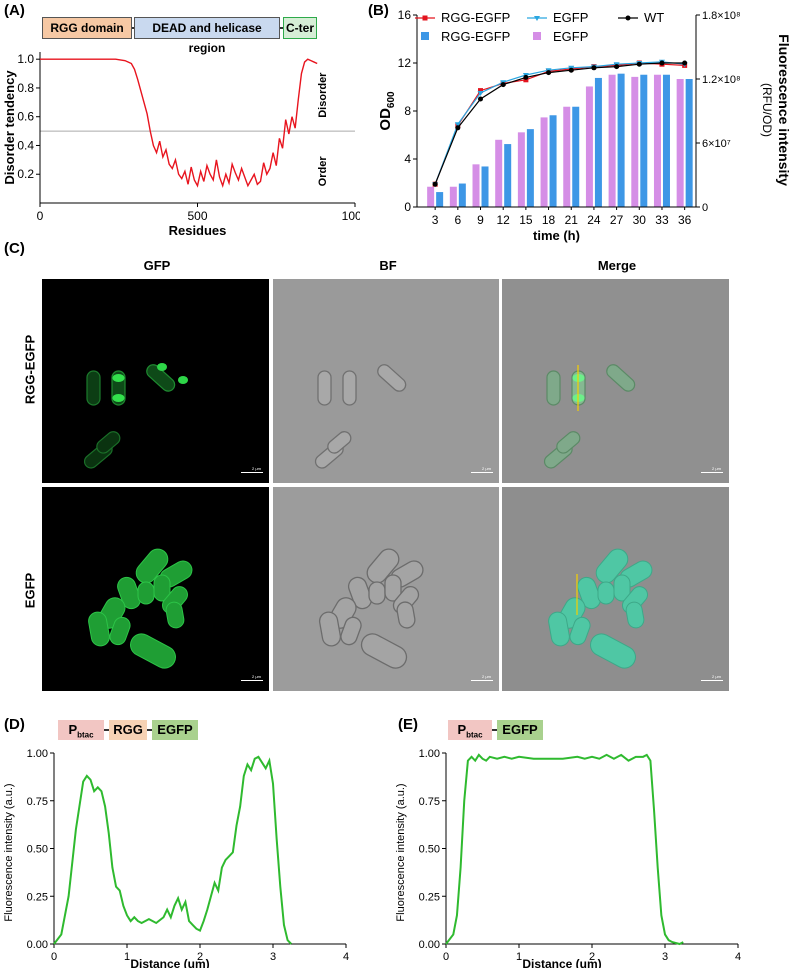  Describe the element at coordinates (37, 945) in the screenshot. I see `y-tick-label: 0.00` at that location.